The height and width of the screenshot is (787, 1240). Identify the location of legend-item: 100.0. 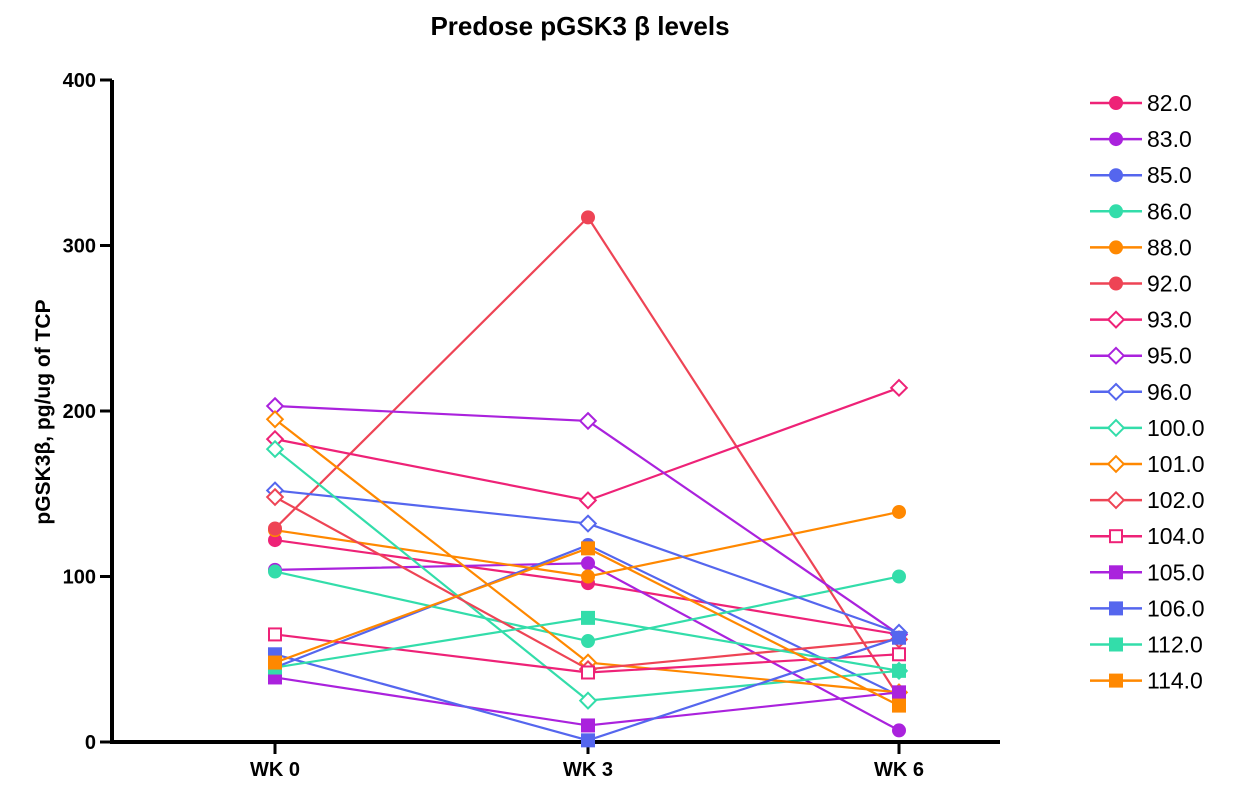
(1147, 428).